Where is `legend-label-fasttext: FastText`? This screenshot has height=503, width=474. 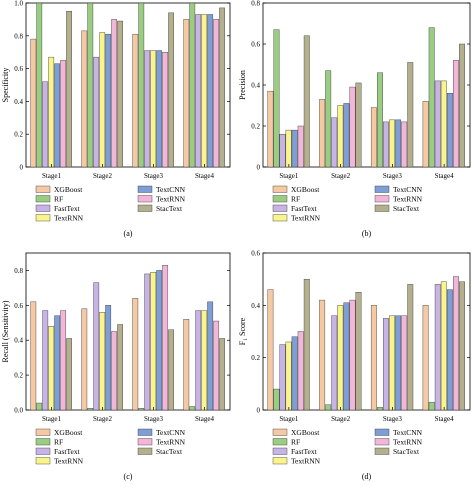 legend-label-fasttext: FastText is located at coordinates (304, 208).